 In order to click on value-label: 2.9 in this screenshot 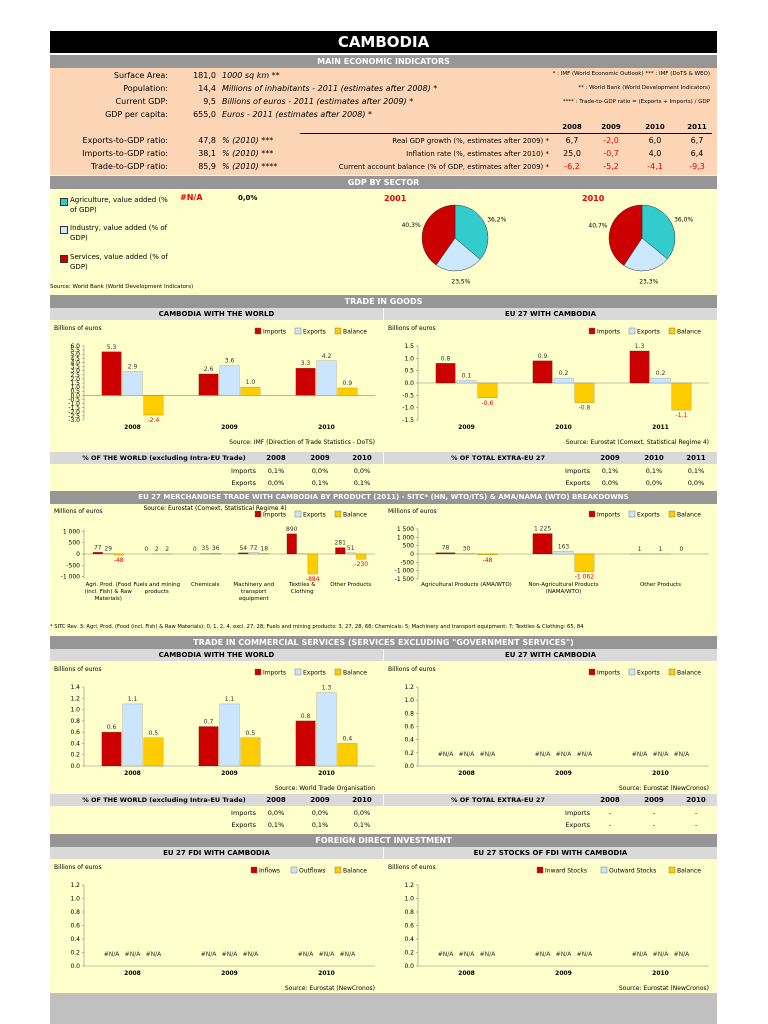, I will do `click(133, 366)`.